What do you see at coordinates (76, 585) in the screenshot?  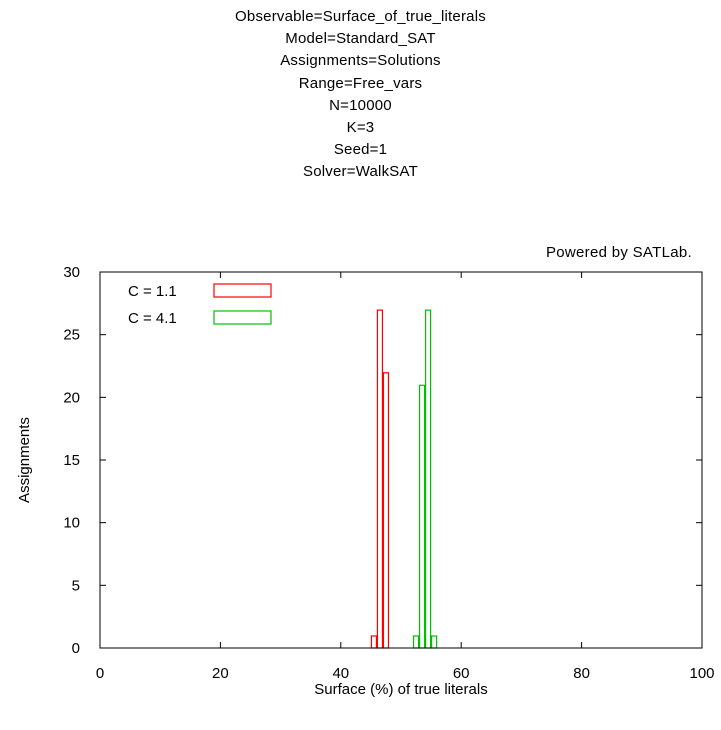 I see `y-tick-label: 5` at bounding box center [76, 585].